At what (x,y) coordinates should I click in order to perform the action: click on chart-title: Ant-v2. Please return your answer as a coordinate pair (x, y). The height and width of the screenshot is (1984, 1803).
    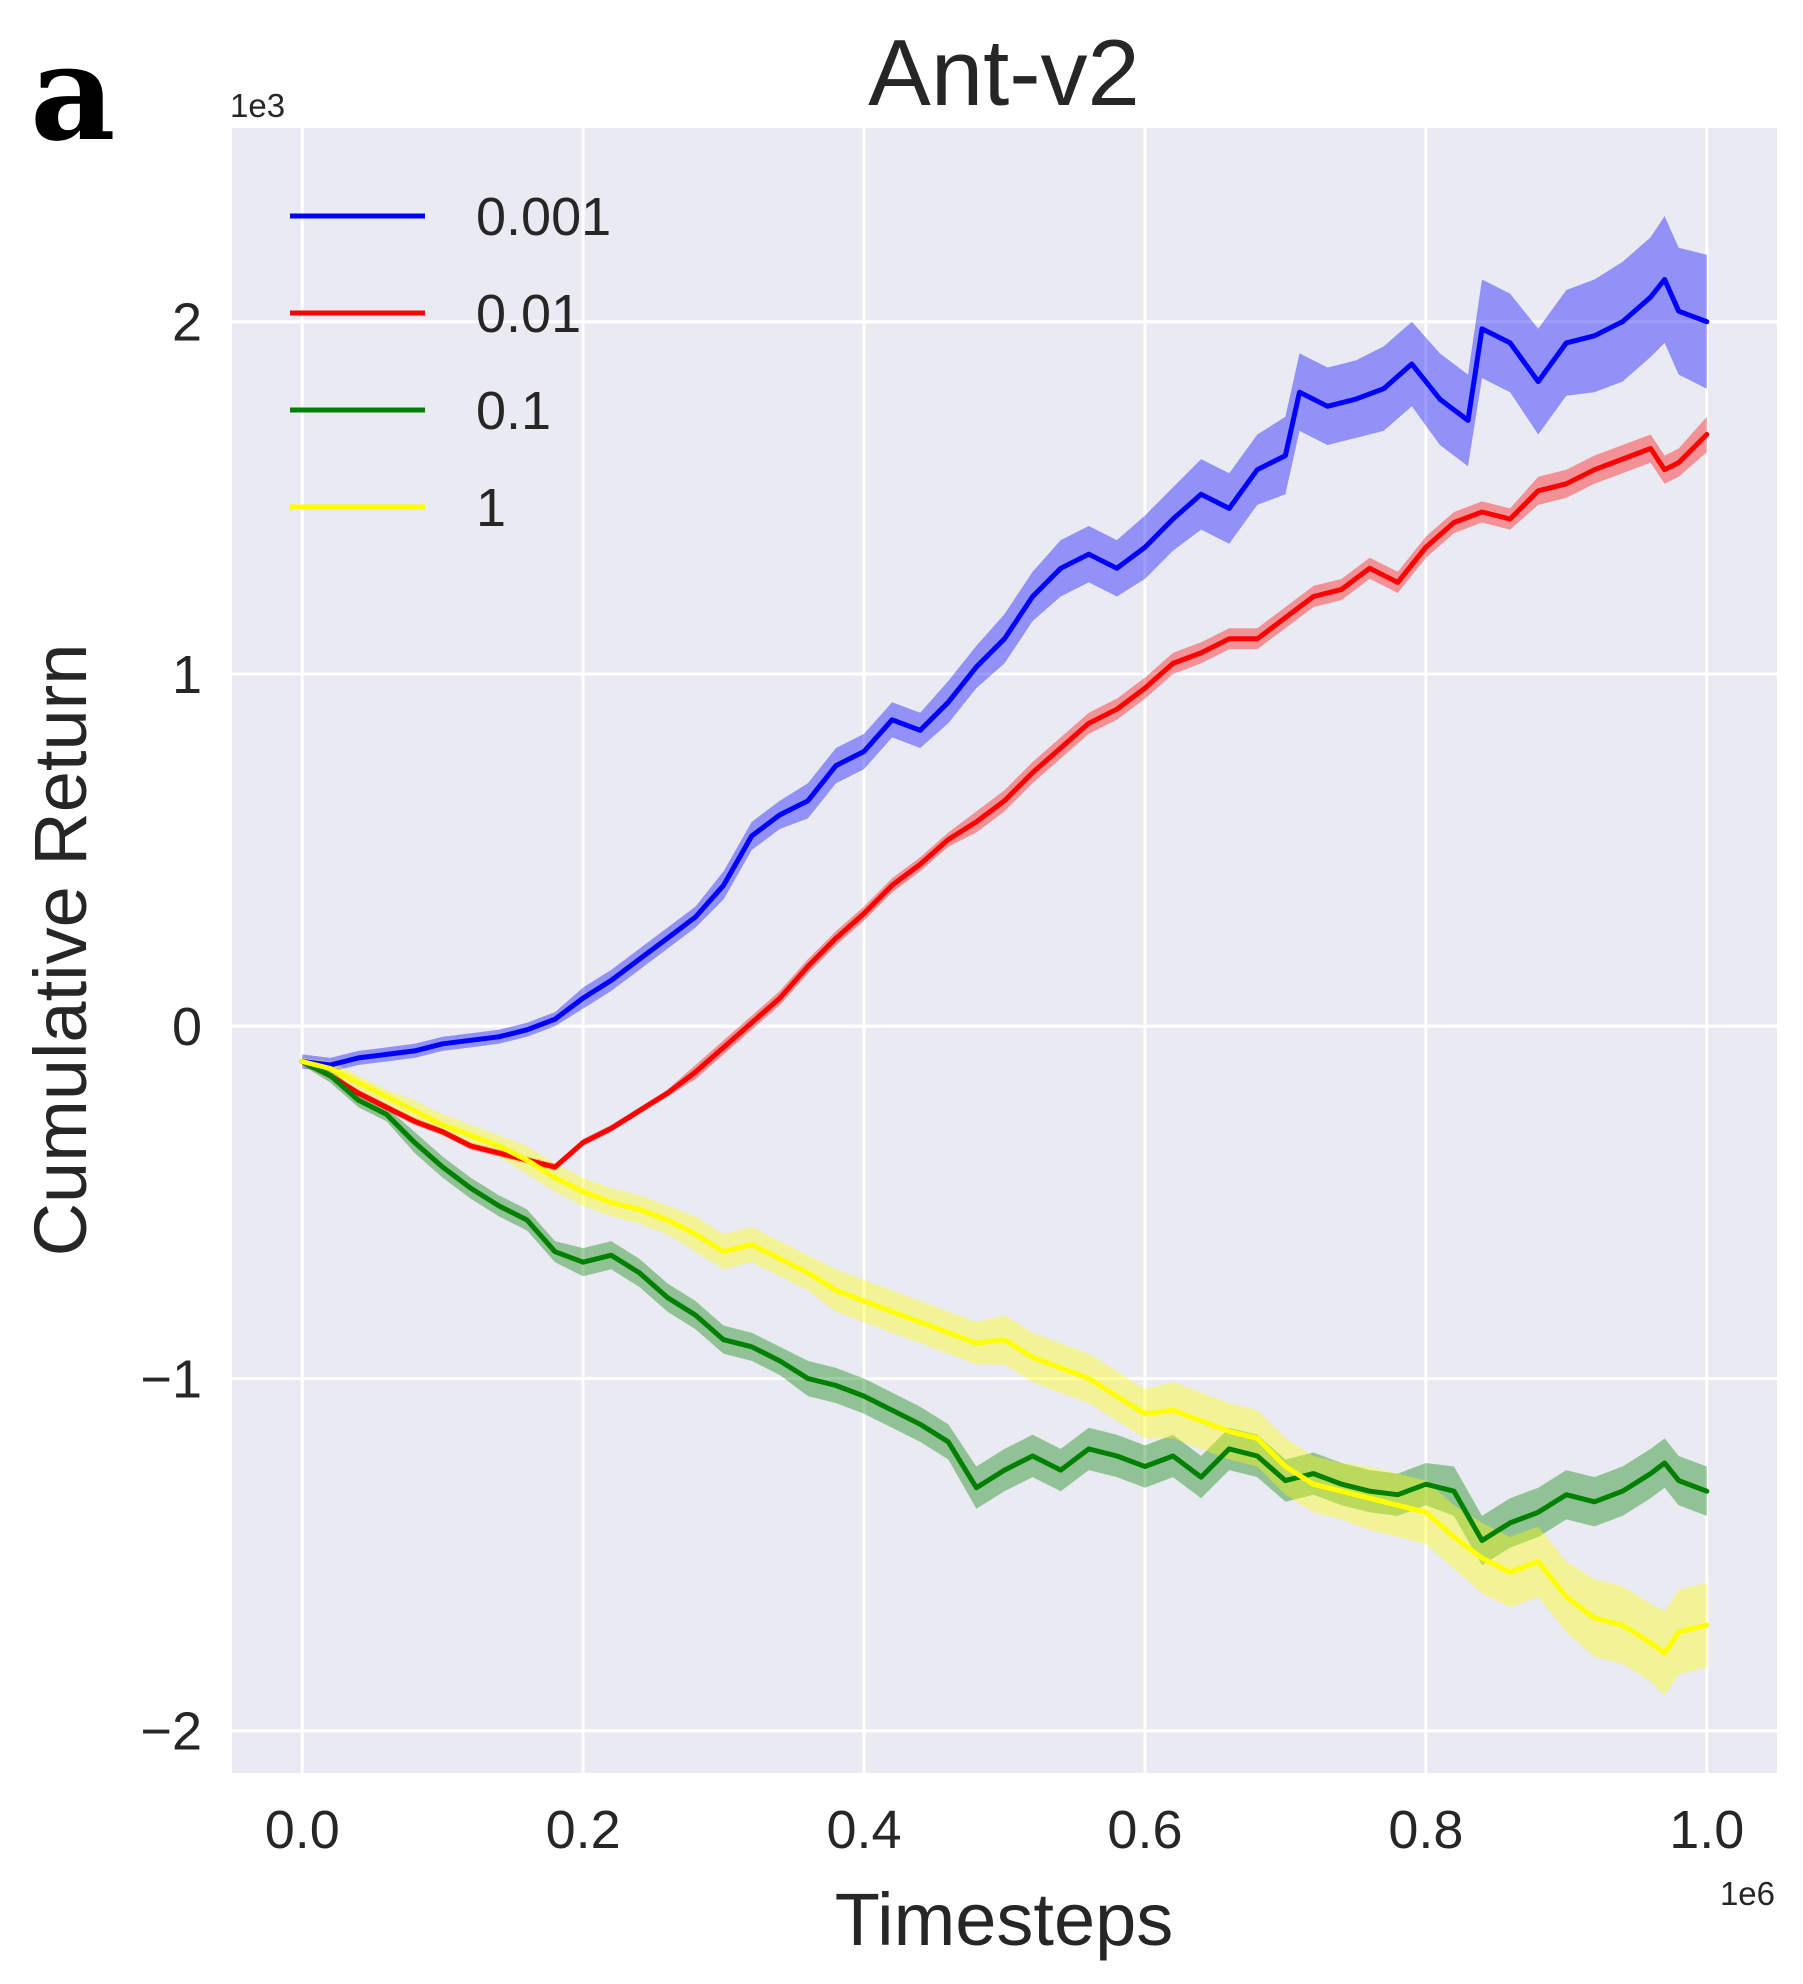
    Looking at the image, I should click on (1004, 72).